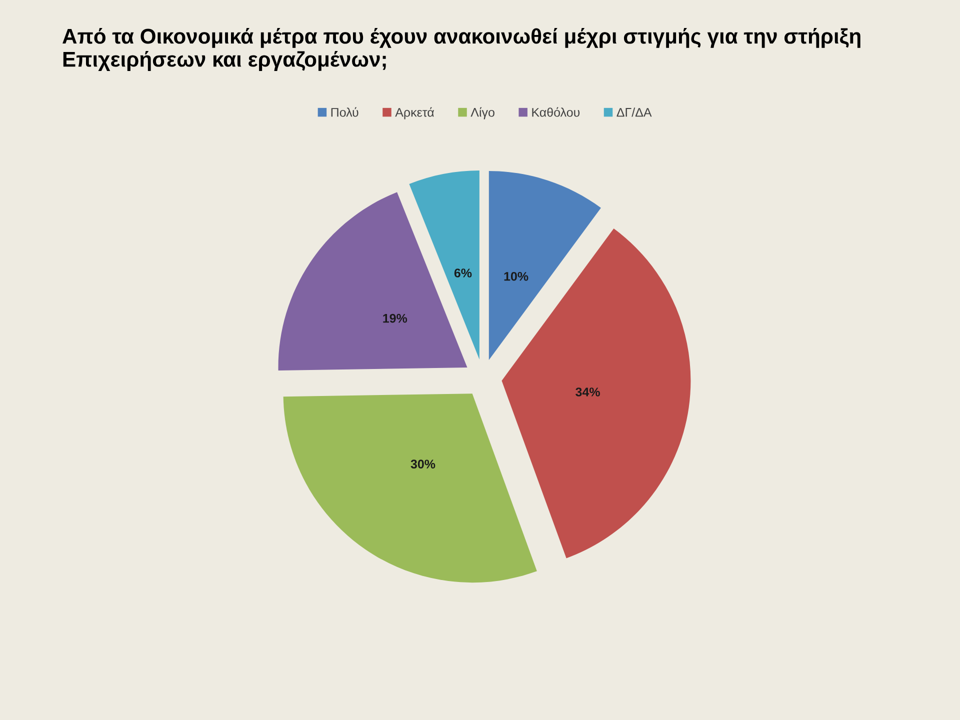 The height and width of the screenshot is (720, 960). Describe the element at coordinates (634, 112) in the screenshot. I see `legend-label: ΔΓ/ΔΑ` at that location.